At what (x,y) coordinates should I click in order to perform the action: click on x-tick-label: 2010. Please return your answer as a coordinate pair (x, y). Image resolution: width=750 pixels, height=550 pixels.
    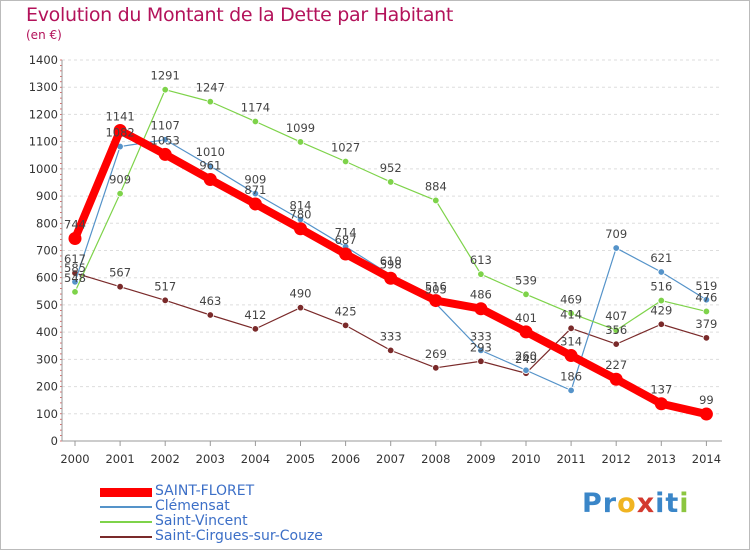
    Looking at the image, I should click on (525, 459).